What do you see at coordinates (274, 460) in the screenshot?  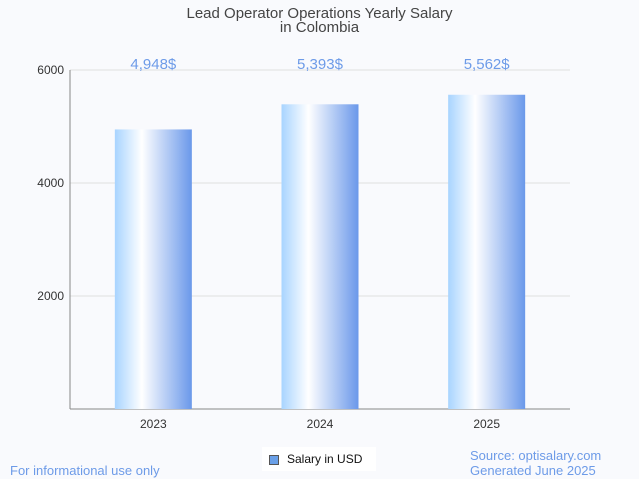 I see `legend-swatch` at bounding box center [274, 460].